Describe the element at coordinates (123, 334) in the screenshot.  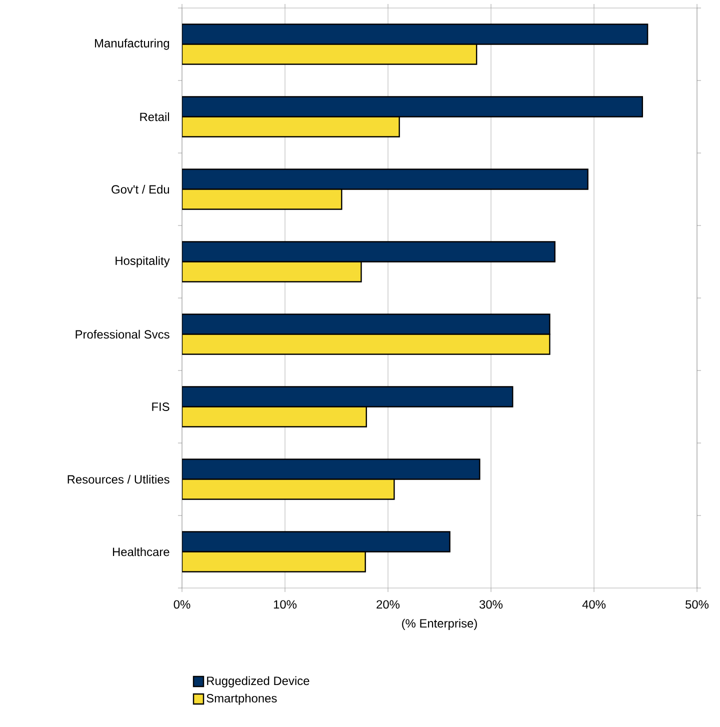
I see `y-tick-label: Professional Svcs` at that location.